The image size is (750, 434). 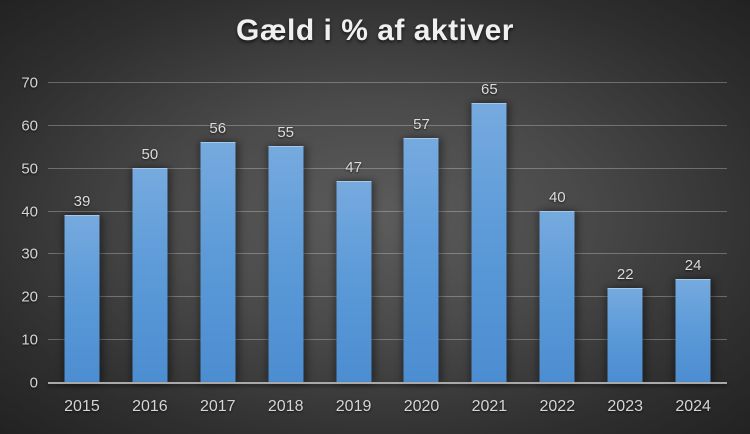 I want to click on bar-slot-2015: 39, so click(x=82, y=233).